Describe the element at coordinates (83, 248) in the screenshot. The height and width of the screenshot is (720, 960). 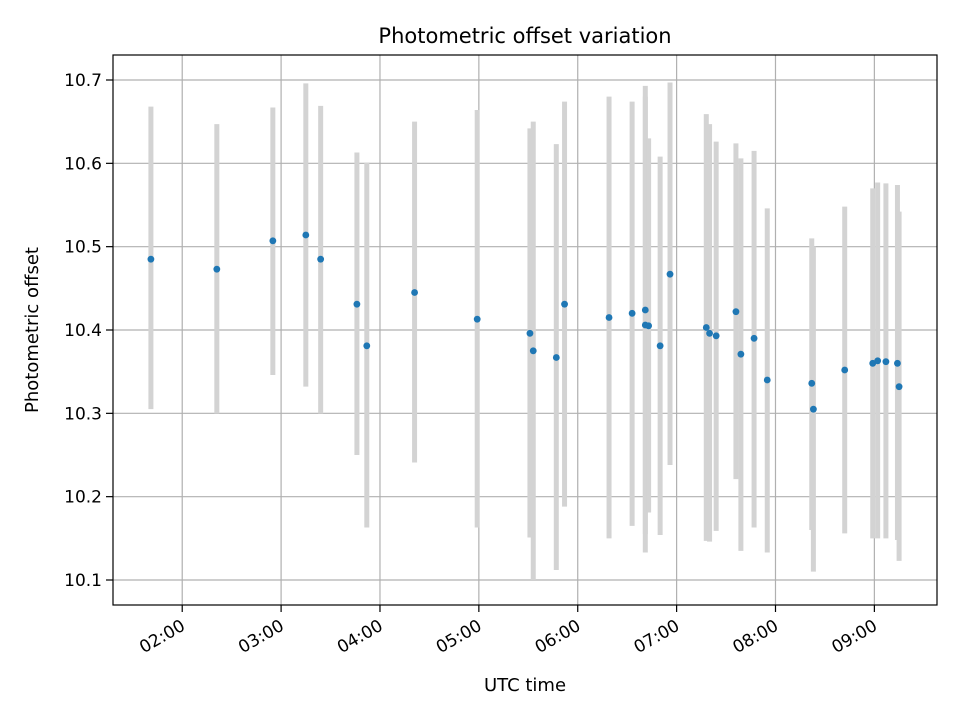
I see `y-tick-label: 10.5` at that location.